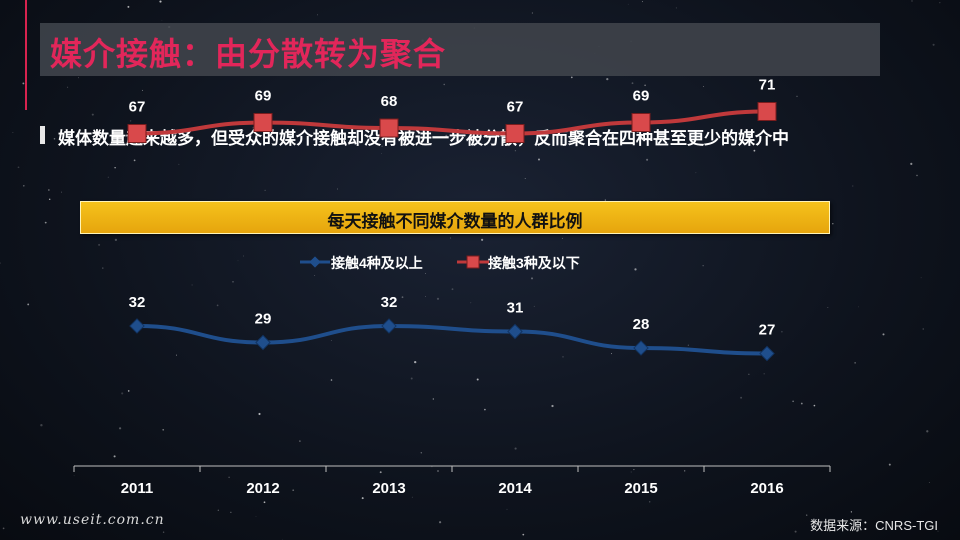 This screenshot has width=960, height=540. Describe the element at coordinates (137, 488) in the screenshot. I see `x-tick-label: 2011` at that location.